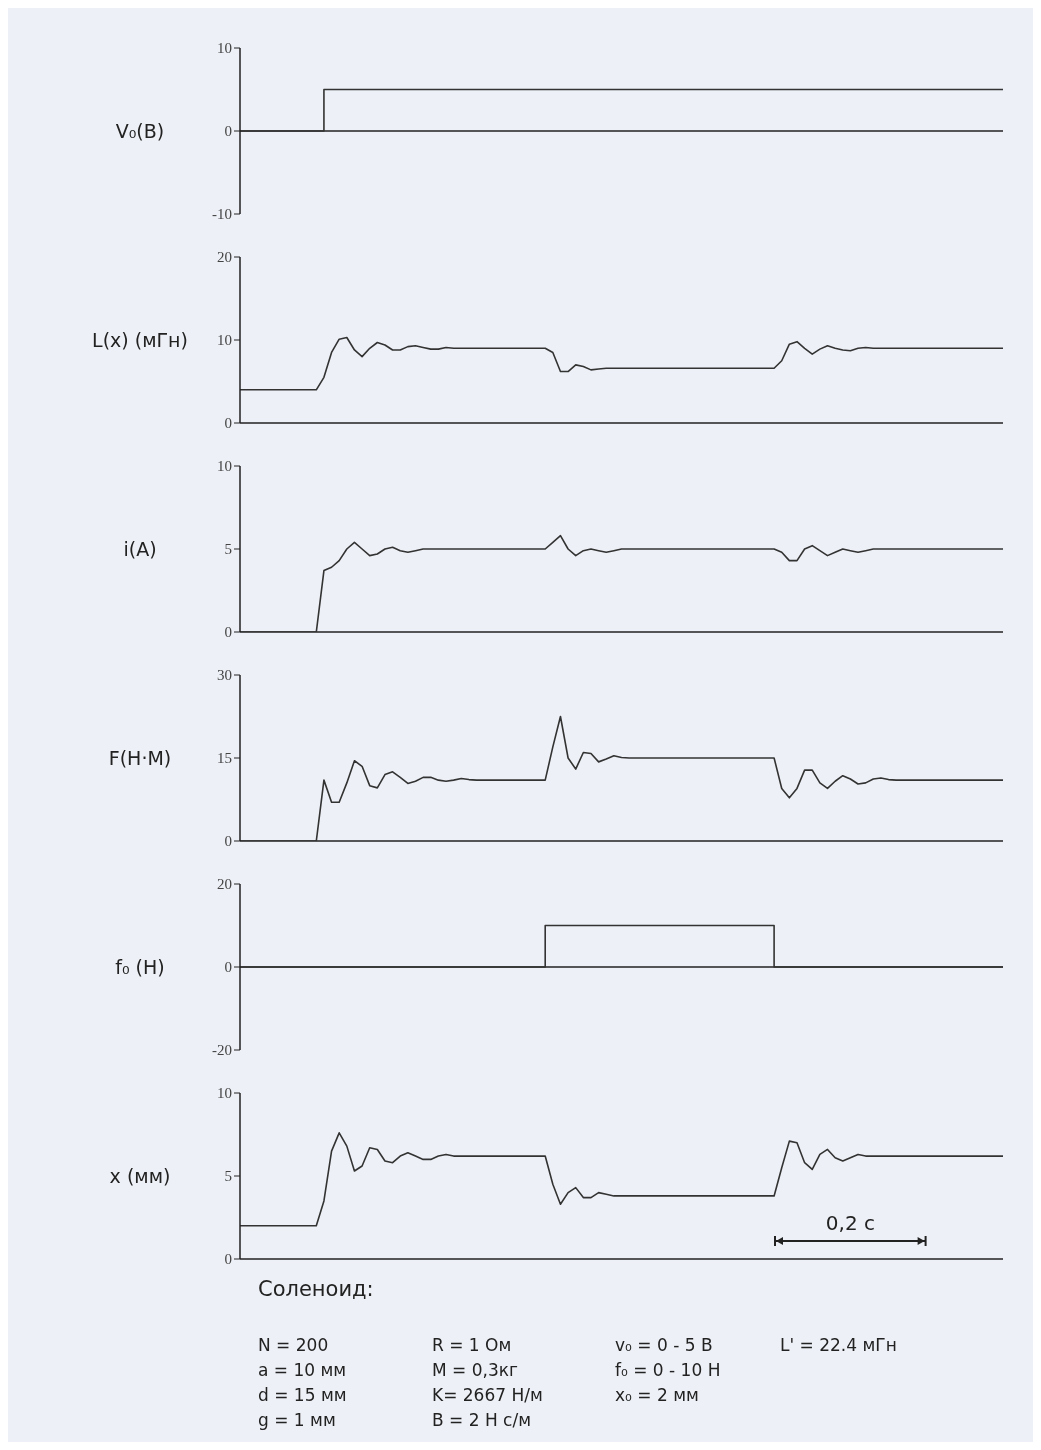  I want to click on text: g = 1 мм, so click(297, 1420).